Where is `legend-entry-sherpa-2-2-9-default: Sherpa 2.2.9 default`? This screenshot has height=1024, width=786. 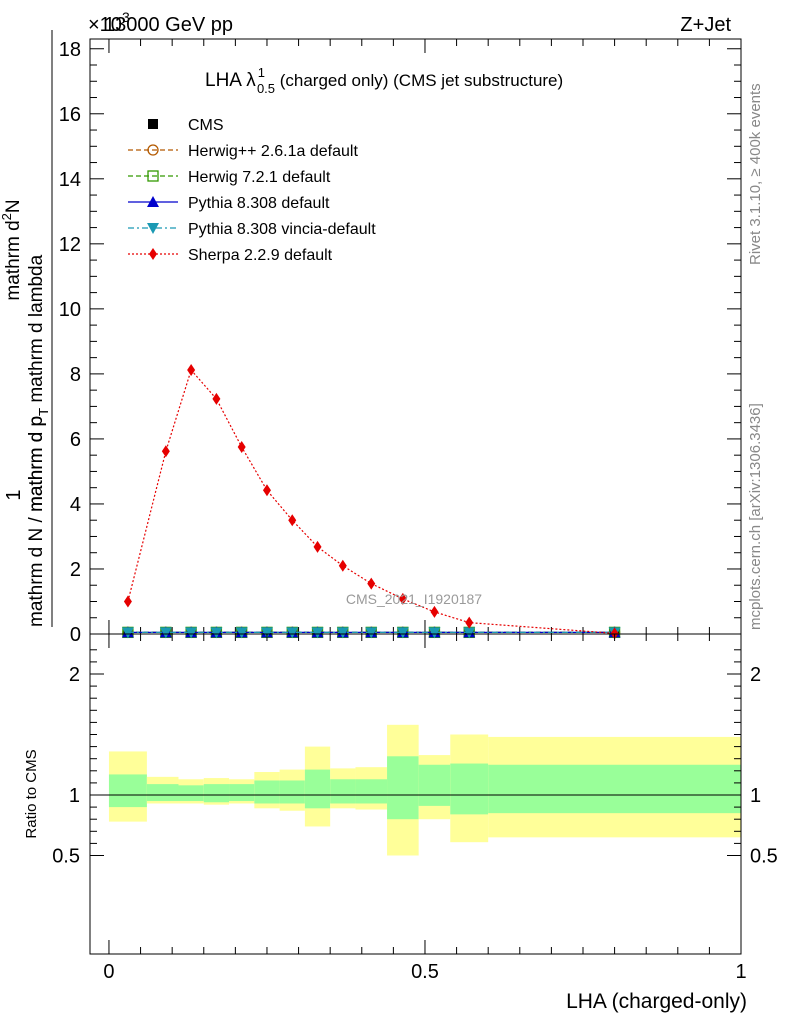
legend-entry-sherpa-2-2-9-default: Sherpa 2.2.9 default is located at coordinates (230, 255).